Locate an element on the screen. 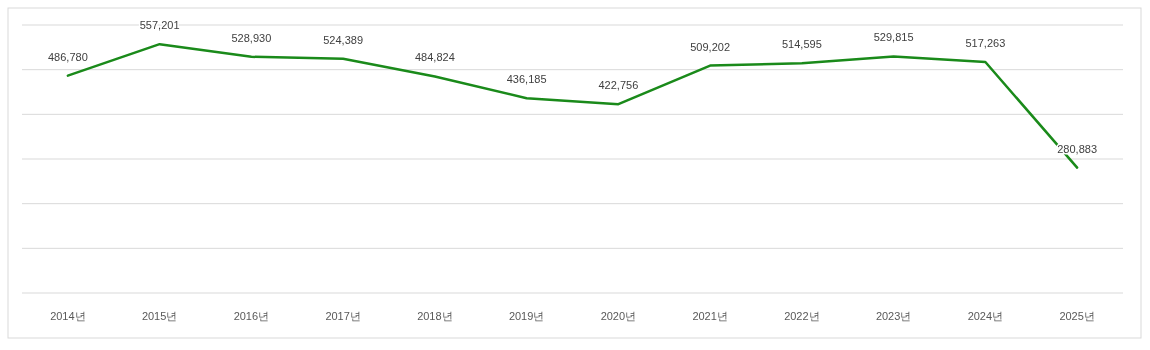 Image resolution: width=1150 pixels, height=350 pixels. x-tick-label: 2023년 is located at coordinates (893, 316).